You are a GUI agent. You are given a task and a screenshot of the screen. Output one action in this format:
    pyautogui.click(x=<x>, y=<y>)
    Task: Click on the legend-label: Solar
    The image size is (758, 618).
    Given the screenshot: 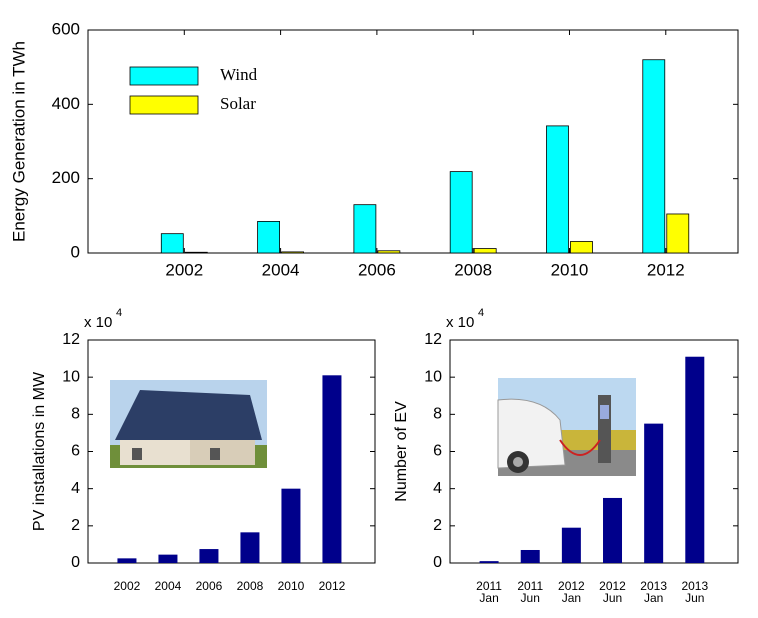 What is the action you would take?
    pyautogui.click(x=238, y=103)
    